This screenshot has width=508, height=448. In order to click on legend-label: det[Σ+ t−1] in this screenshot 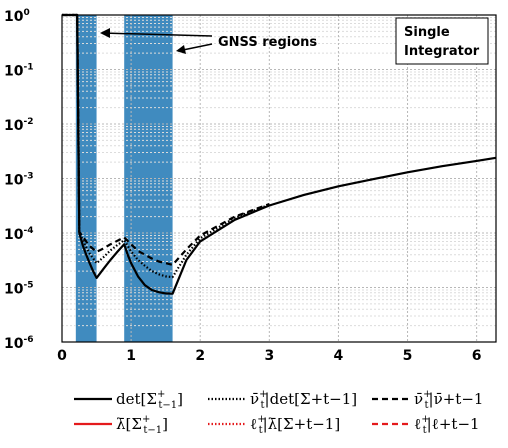, I will do `click(149, 400)`.